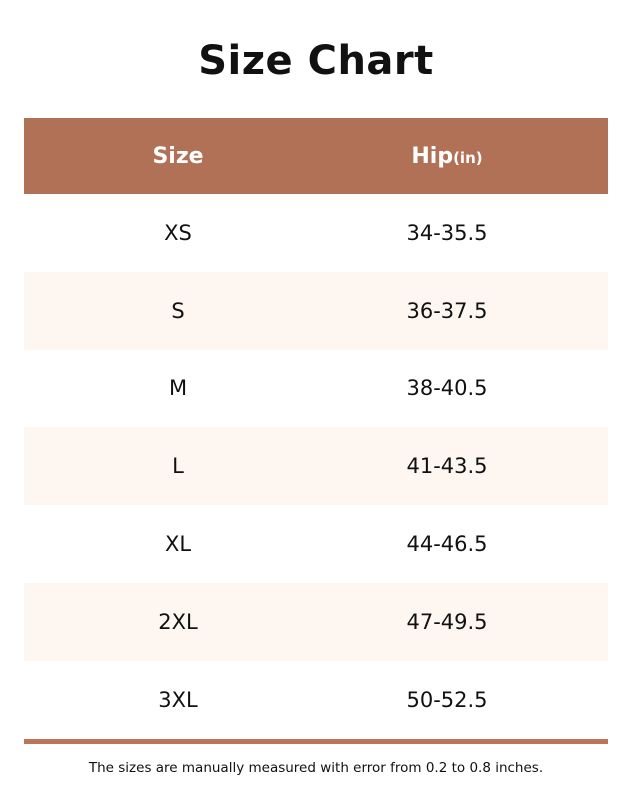  What do you see at coordinates (316, 310) in the screenshot?
I see `table-row: S 36-37.5` at bounding box center [316, 310].